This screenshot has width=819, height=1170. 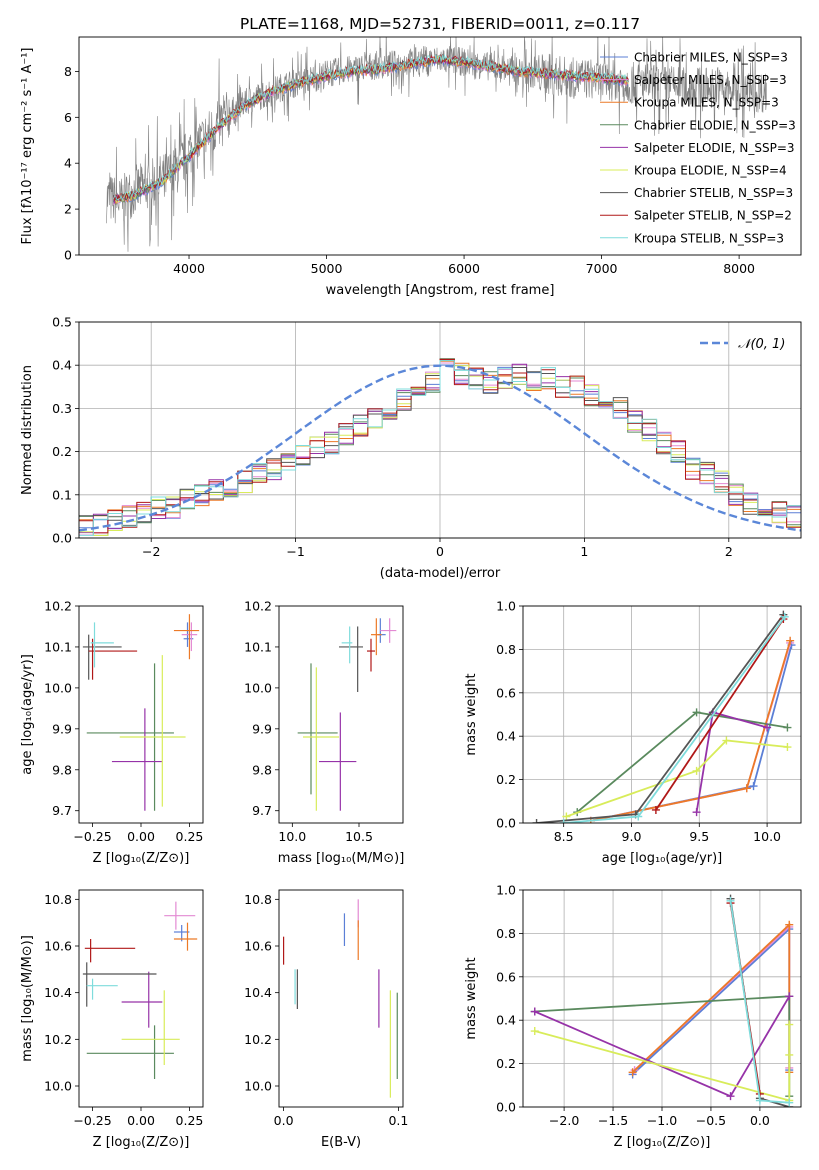 I want to click on y-tick-label: 0.5, so click(x=62, y=322).